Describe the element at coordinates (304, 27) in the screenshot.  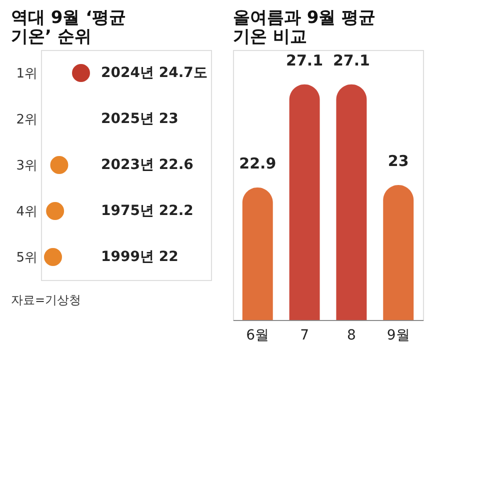
I see `chart-title: 올여름과 9월 평균 기온 비교` at that location.